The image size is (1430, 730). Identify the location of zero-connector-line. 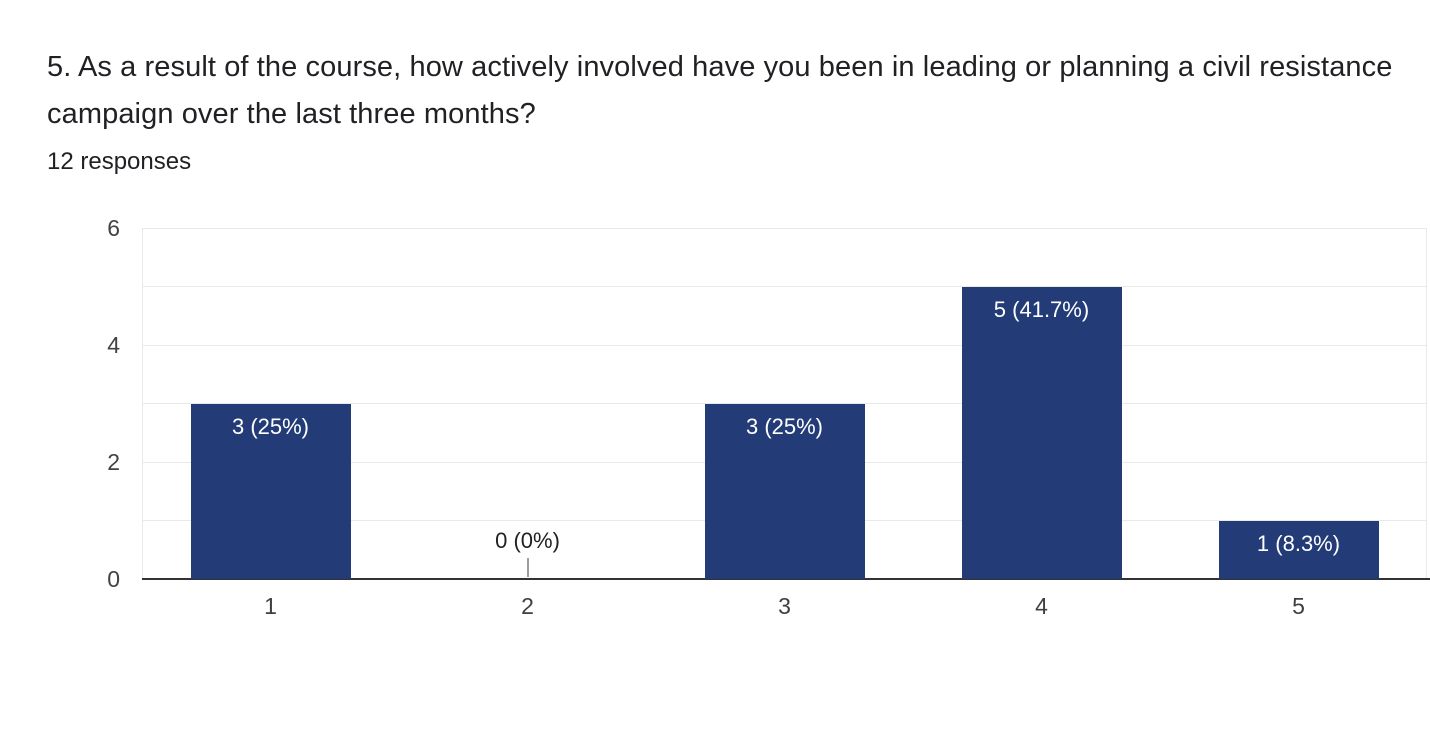
(527, 567).